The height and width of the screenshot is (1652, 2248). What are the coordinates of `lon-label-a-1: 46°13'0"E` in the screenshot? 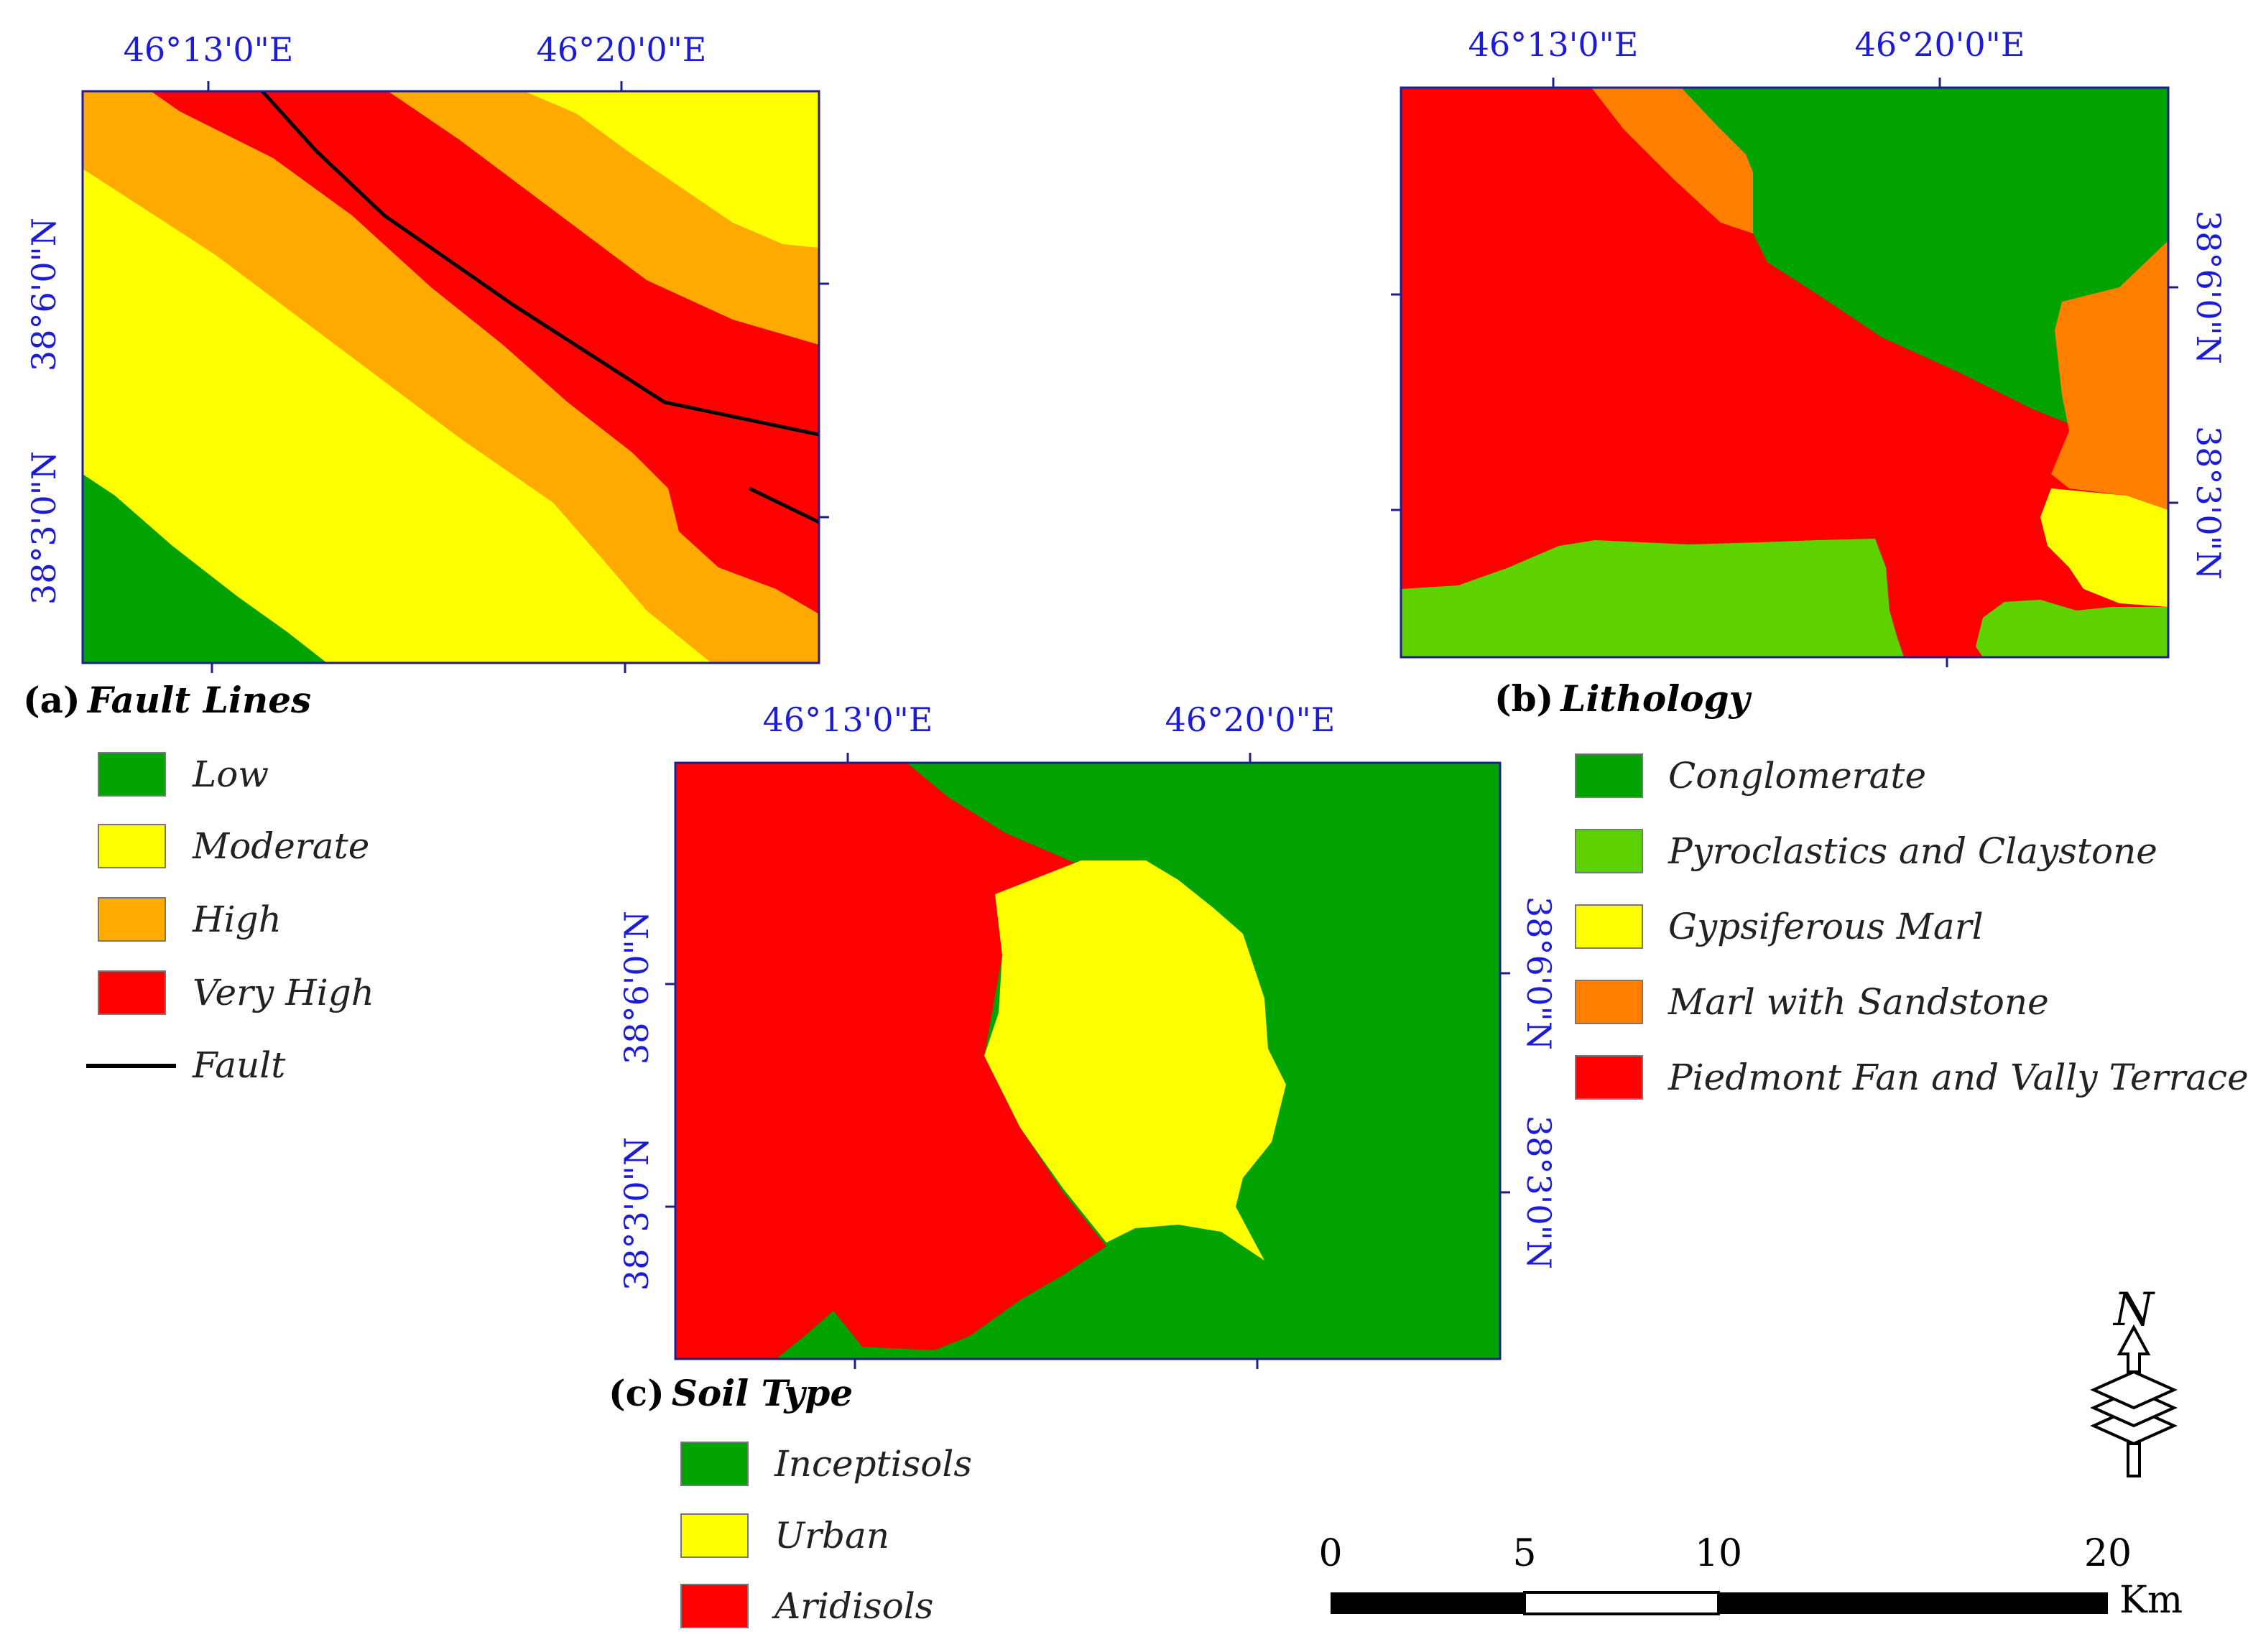 It's located at (209, 50).